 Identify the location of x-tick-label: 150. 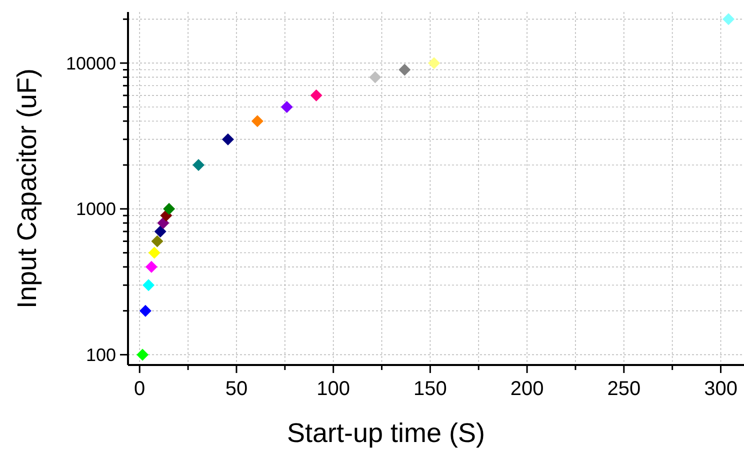
(430, 389).